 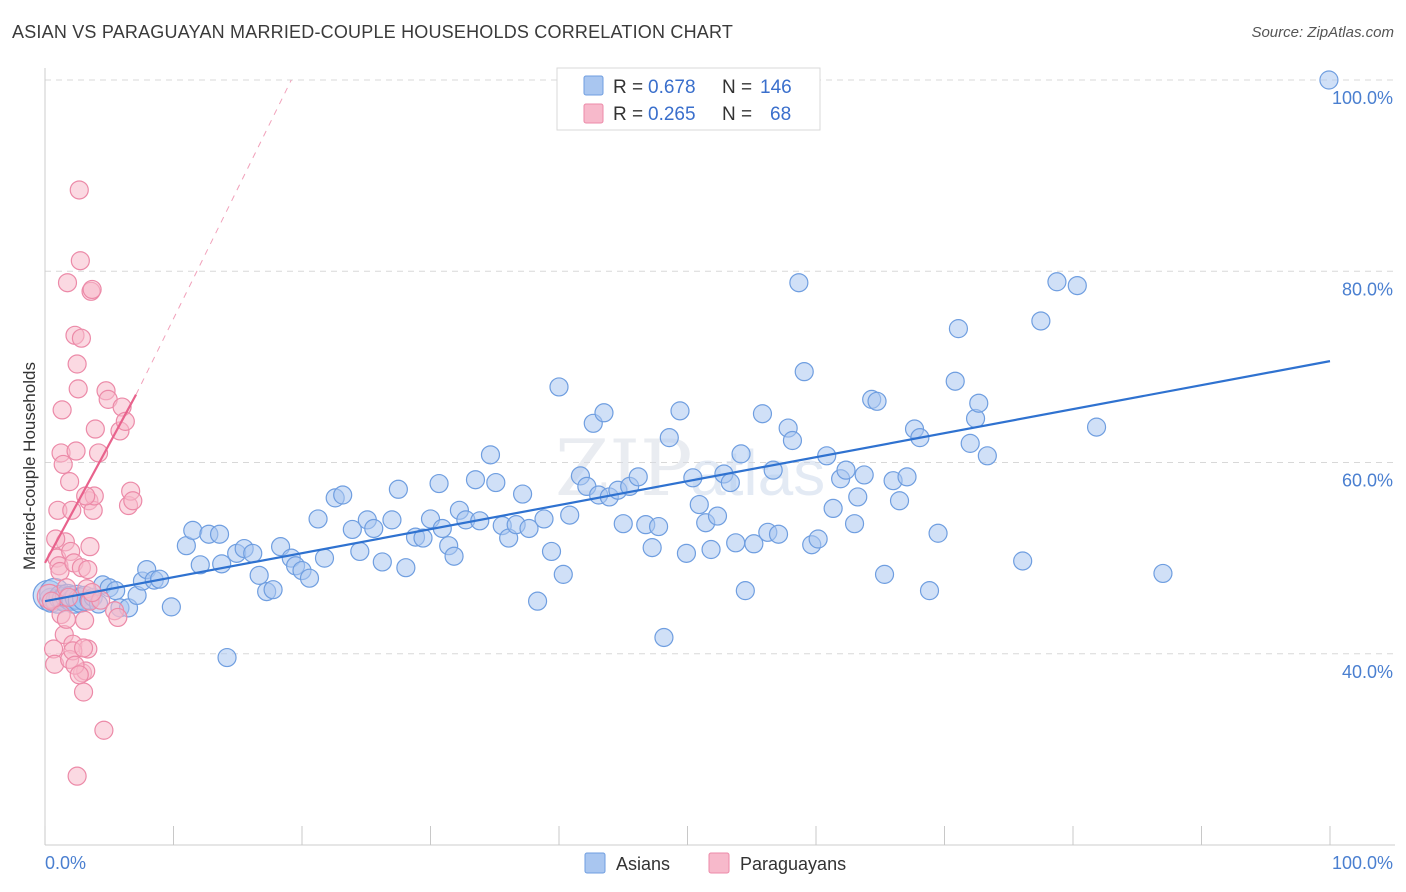 What do you see at coordinates (737, 114) in the screenshot?
I see `legend-paraguayans-n-label: N =` at bounding box center [737, 114].